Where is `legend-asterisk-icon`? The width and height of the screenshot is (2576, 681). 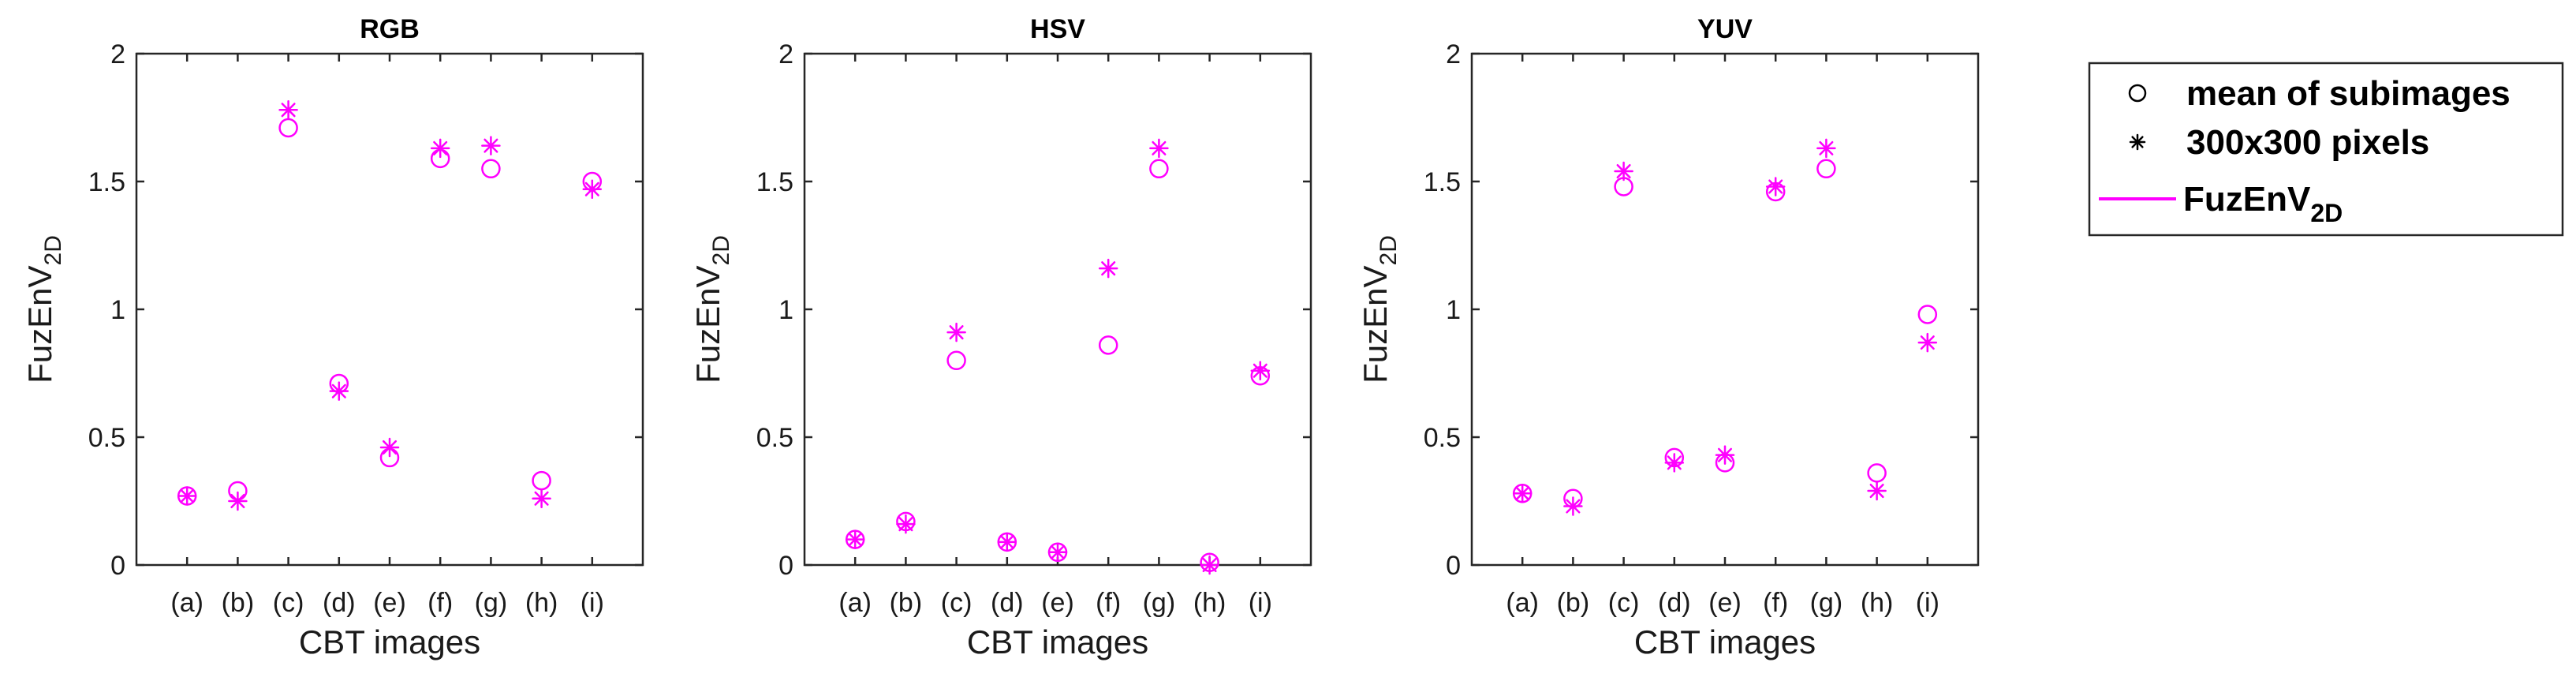 legend-asterisk-icon is located at coordinates (2137, 142).